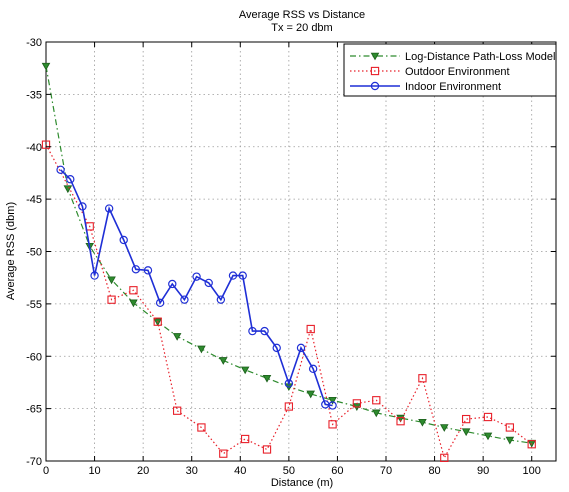  I want to click on legend-box, so click(450, 70).